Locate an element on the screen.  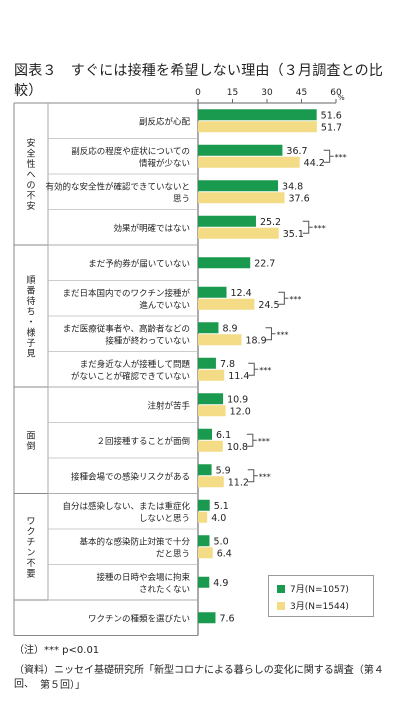
x-tick-label: 45 is located at coordinates (301, 93).